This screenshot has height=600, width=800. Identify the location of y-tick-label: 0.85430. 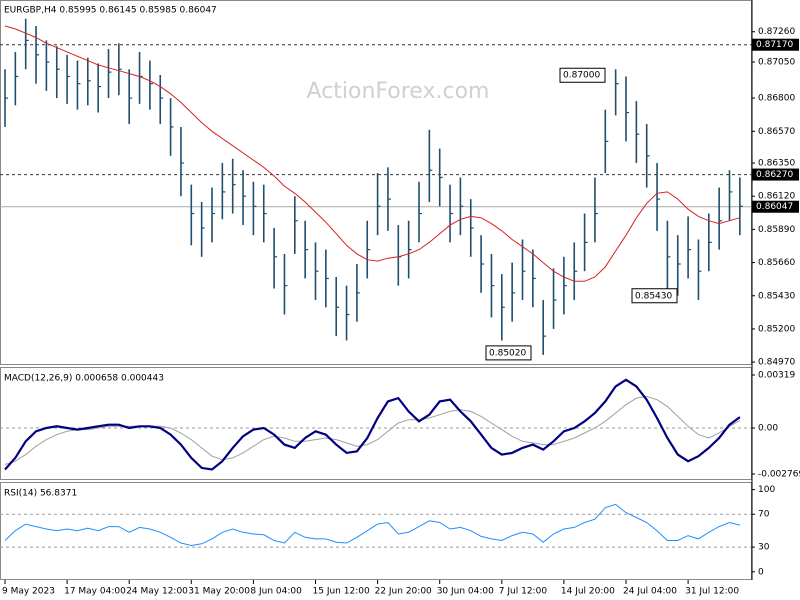
(776, 296).